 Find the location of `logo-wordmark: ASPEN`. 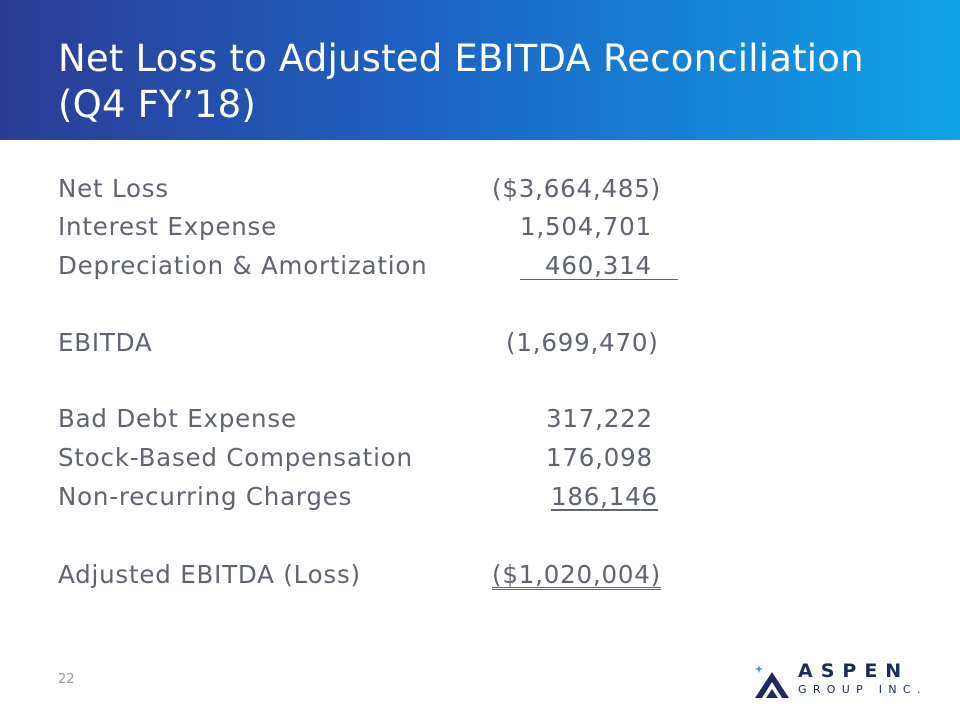

logo-wordmark: ASPEN is located at coordinates (854, 671).